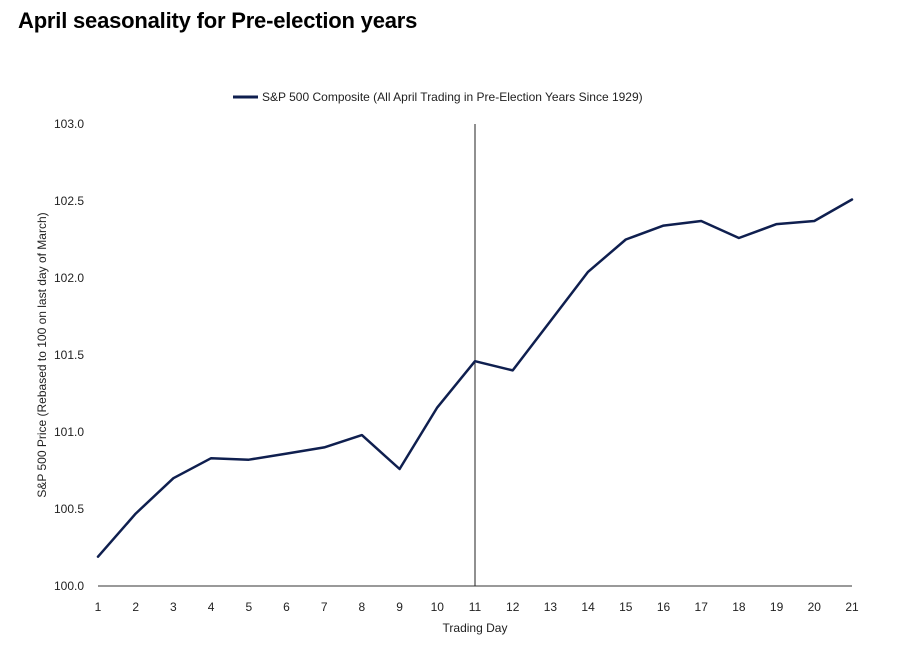 Image resolution: width=919 pixels, height=653 pixels. I want to click on y-tick-label: 102.5, so click(69, 201).